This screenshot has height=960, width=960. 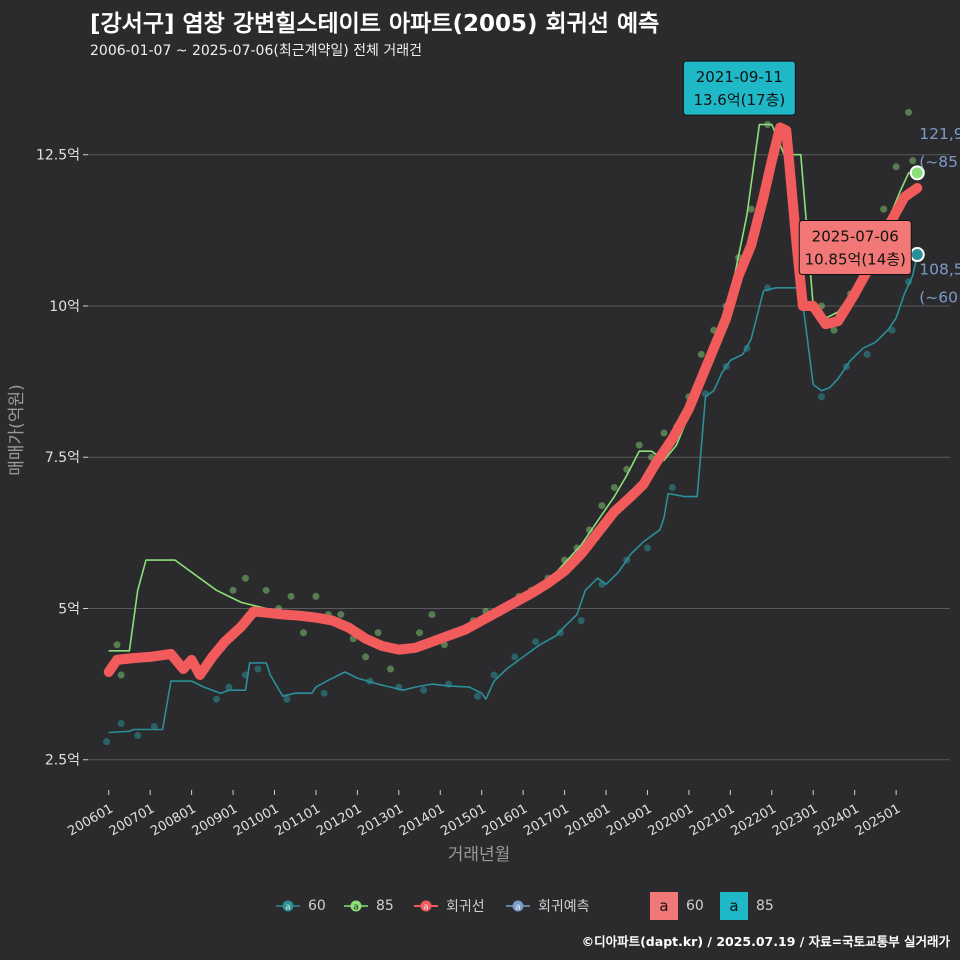 I want to click on x-tick-label: 200801, so click(x=173, y=820).